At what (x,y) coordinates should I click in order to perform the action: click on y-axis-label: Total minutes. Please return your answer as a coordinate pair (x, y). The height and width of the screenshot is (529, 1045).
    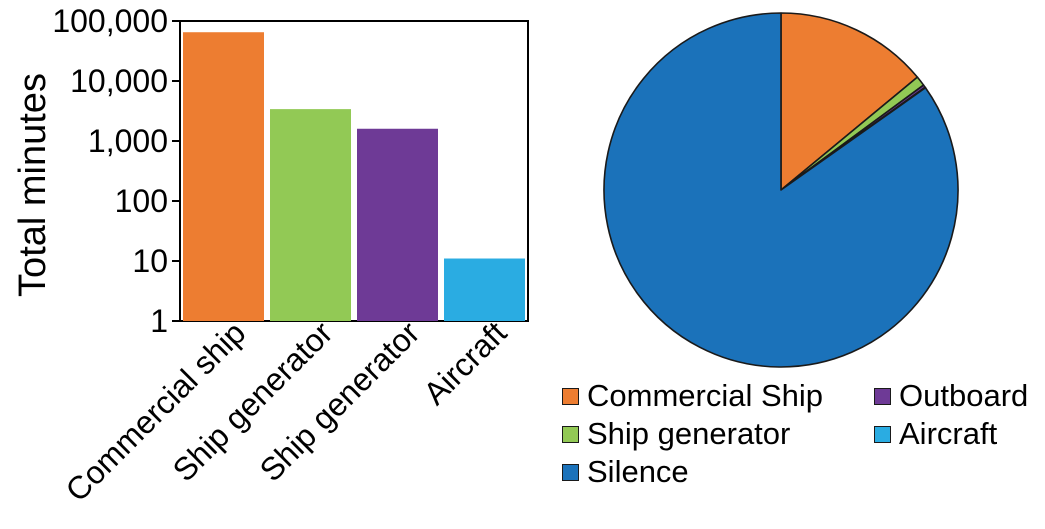
    Looking at the image, I should click on (33, 185).